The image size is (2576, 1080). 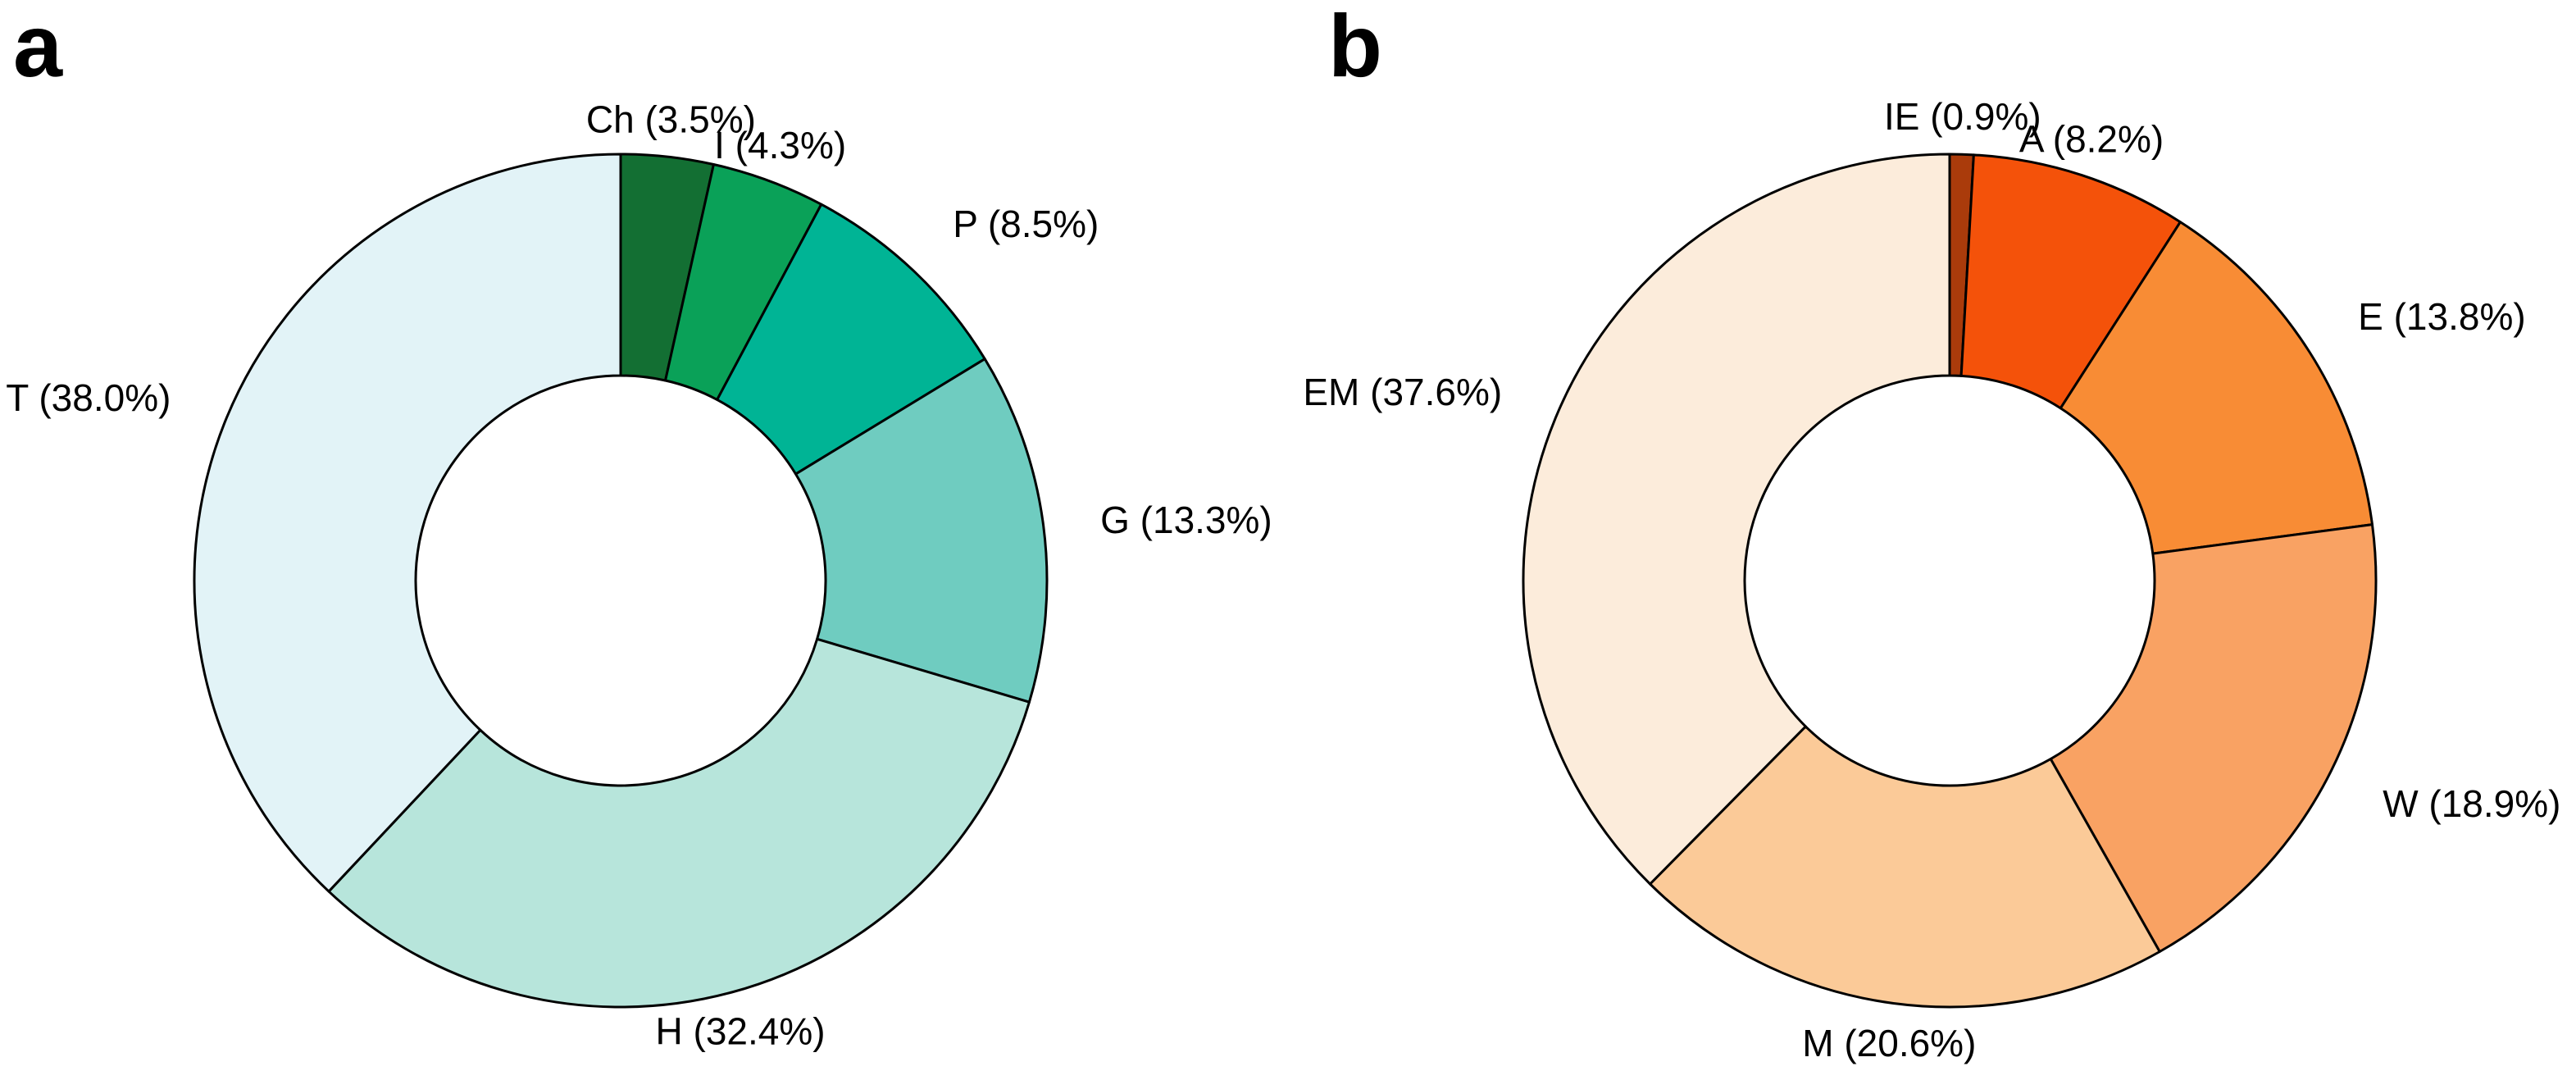 What do you see at coordinates (2471, 803) in the screenshot?
I see `slice-label-W: W (18.9%)` at bounding box center [2471, 803].